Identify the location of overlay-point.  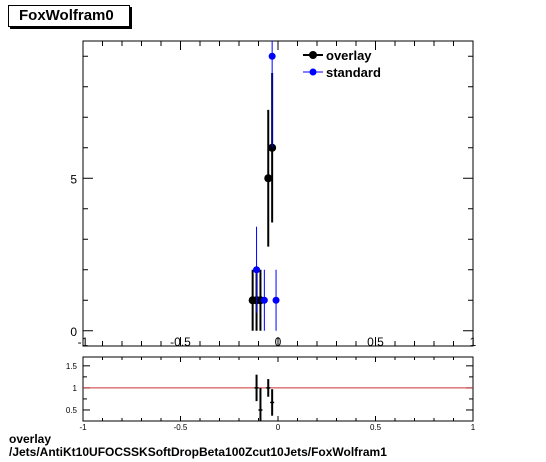
(268, 178).